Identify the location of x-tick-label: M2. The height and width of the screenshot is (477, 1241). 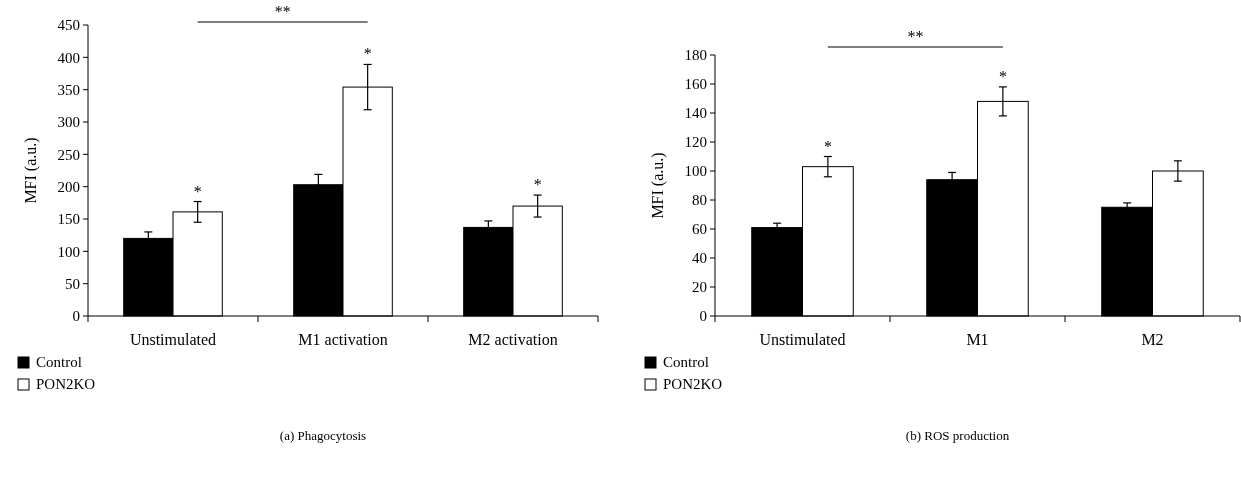
(1152, 339).